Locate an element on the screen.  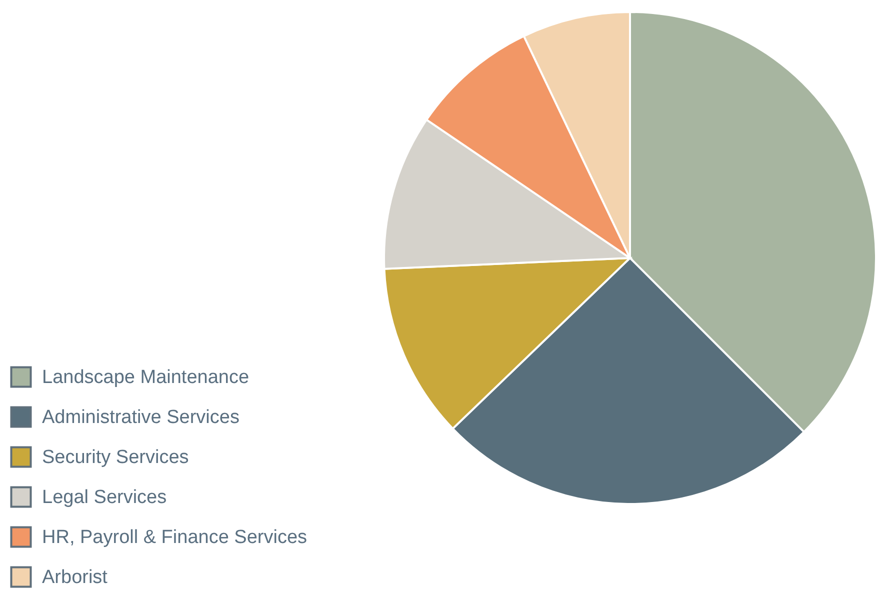
legend-label: Legal Services is located at coordinates (104, 497).